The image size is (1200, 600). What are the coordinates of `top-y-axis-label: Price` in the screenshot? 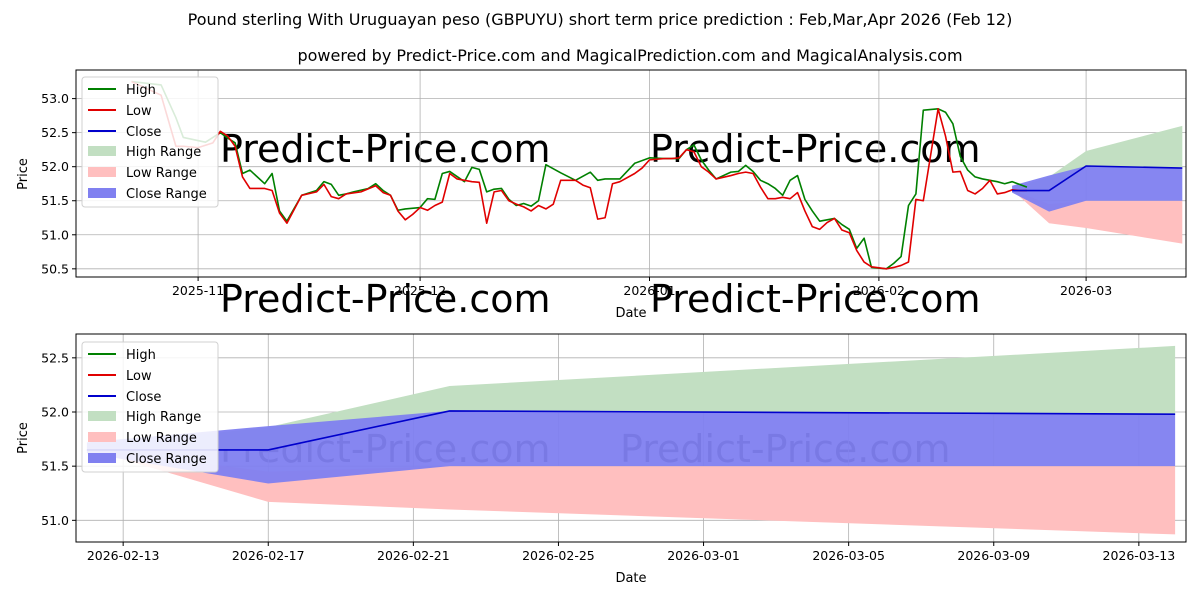 It's located at (23, 174).